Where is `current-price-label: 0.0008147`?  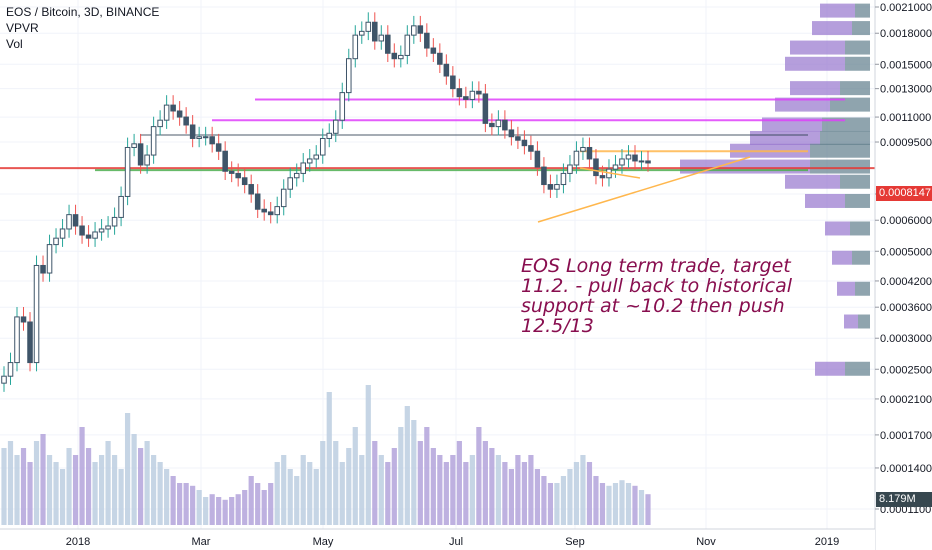 current-price-label: 0.0008147 is located at coordinates (904, 193).